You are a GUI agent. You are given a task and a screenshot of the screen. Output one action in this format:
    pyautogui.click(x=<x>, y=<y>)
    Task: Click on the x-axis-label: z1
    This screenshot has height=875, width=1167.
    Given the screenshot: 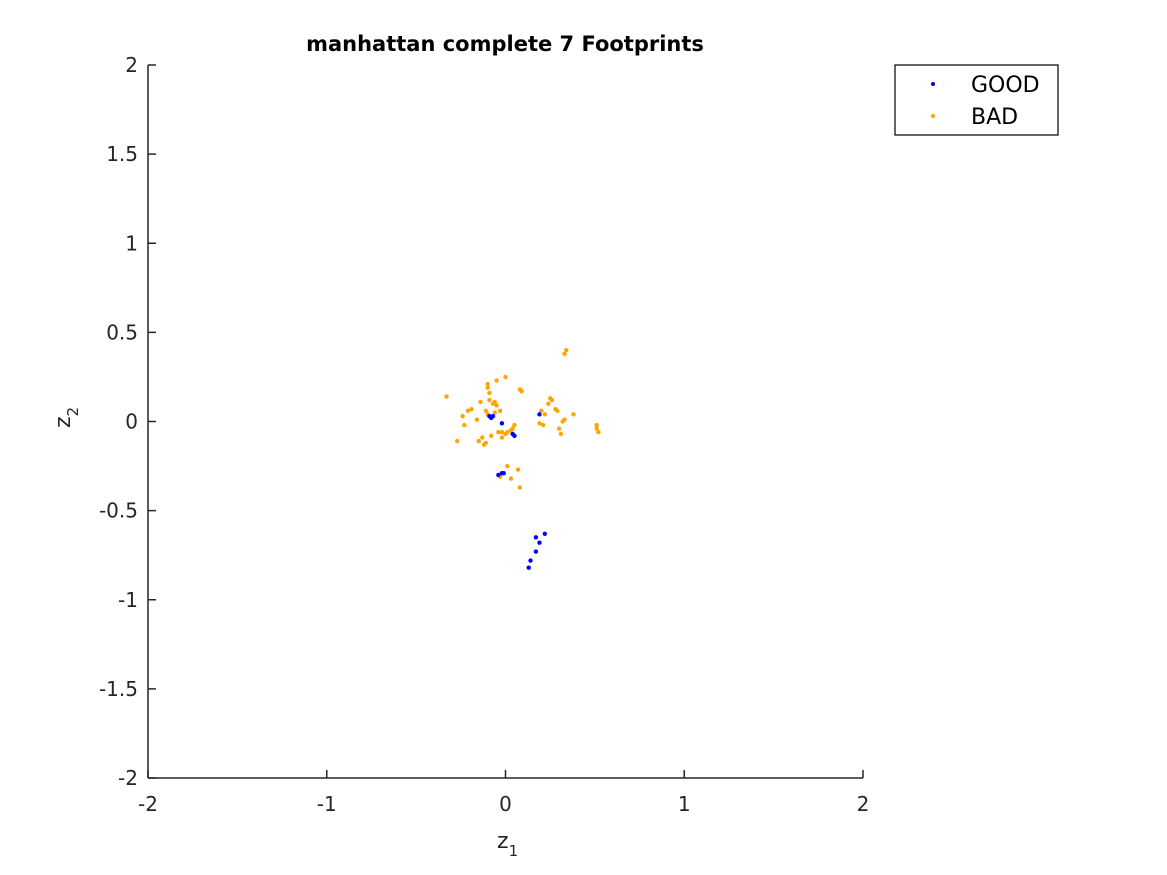 What is the action you would take?
    pyautogui.click(x=507, y=844)
    